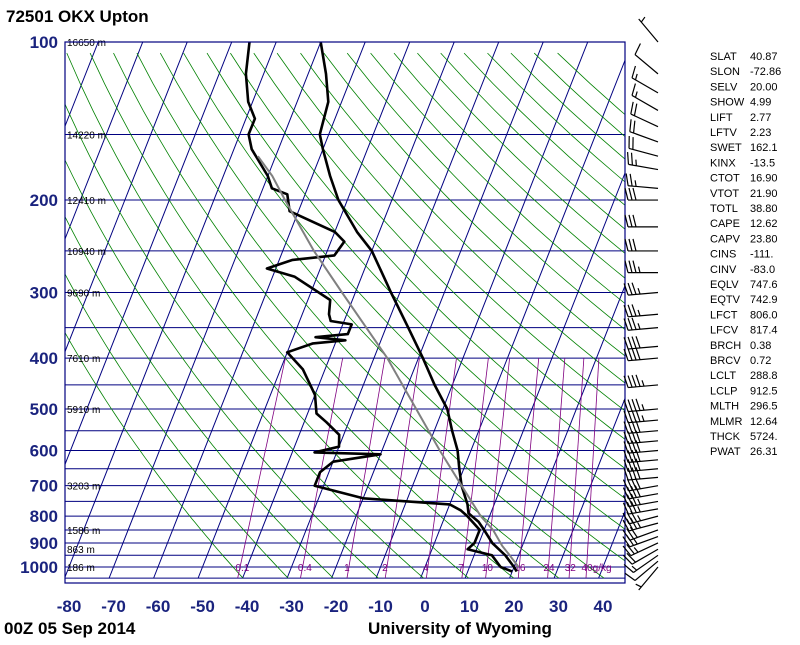 The width and height of the screenshot is (800, 645). Describe the element at coordinates (764, 57) in the screenshot. I see `index-value: 40.87` at that location.